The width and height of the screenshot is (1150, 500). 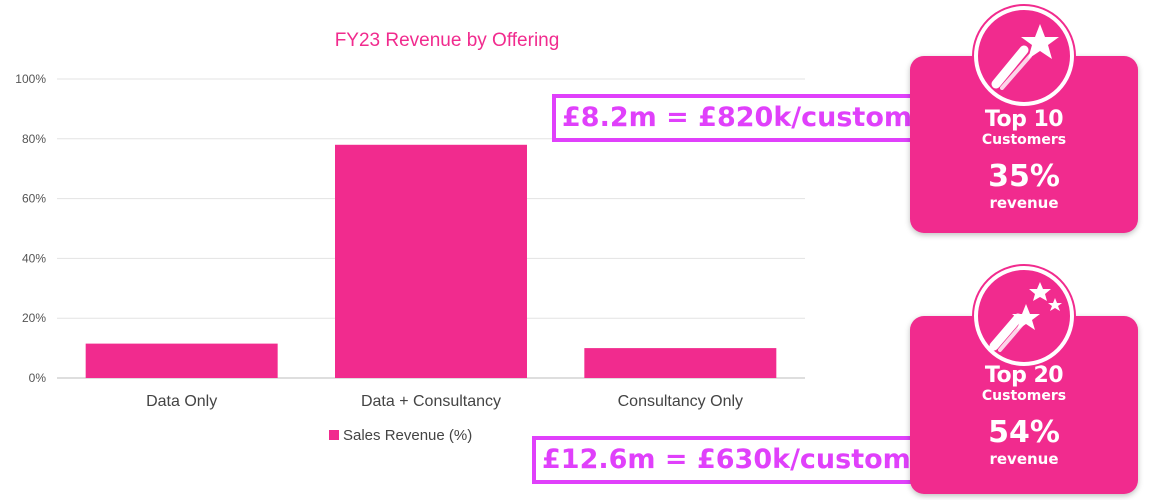 What do you see at coordinates (753, 118) in the screenshot?
I see `top-customer-callout: £8.2m = £820k/customer` at bounding box center [753, 118].